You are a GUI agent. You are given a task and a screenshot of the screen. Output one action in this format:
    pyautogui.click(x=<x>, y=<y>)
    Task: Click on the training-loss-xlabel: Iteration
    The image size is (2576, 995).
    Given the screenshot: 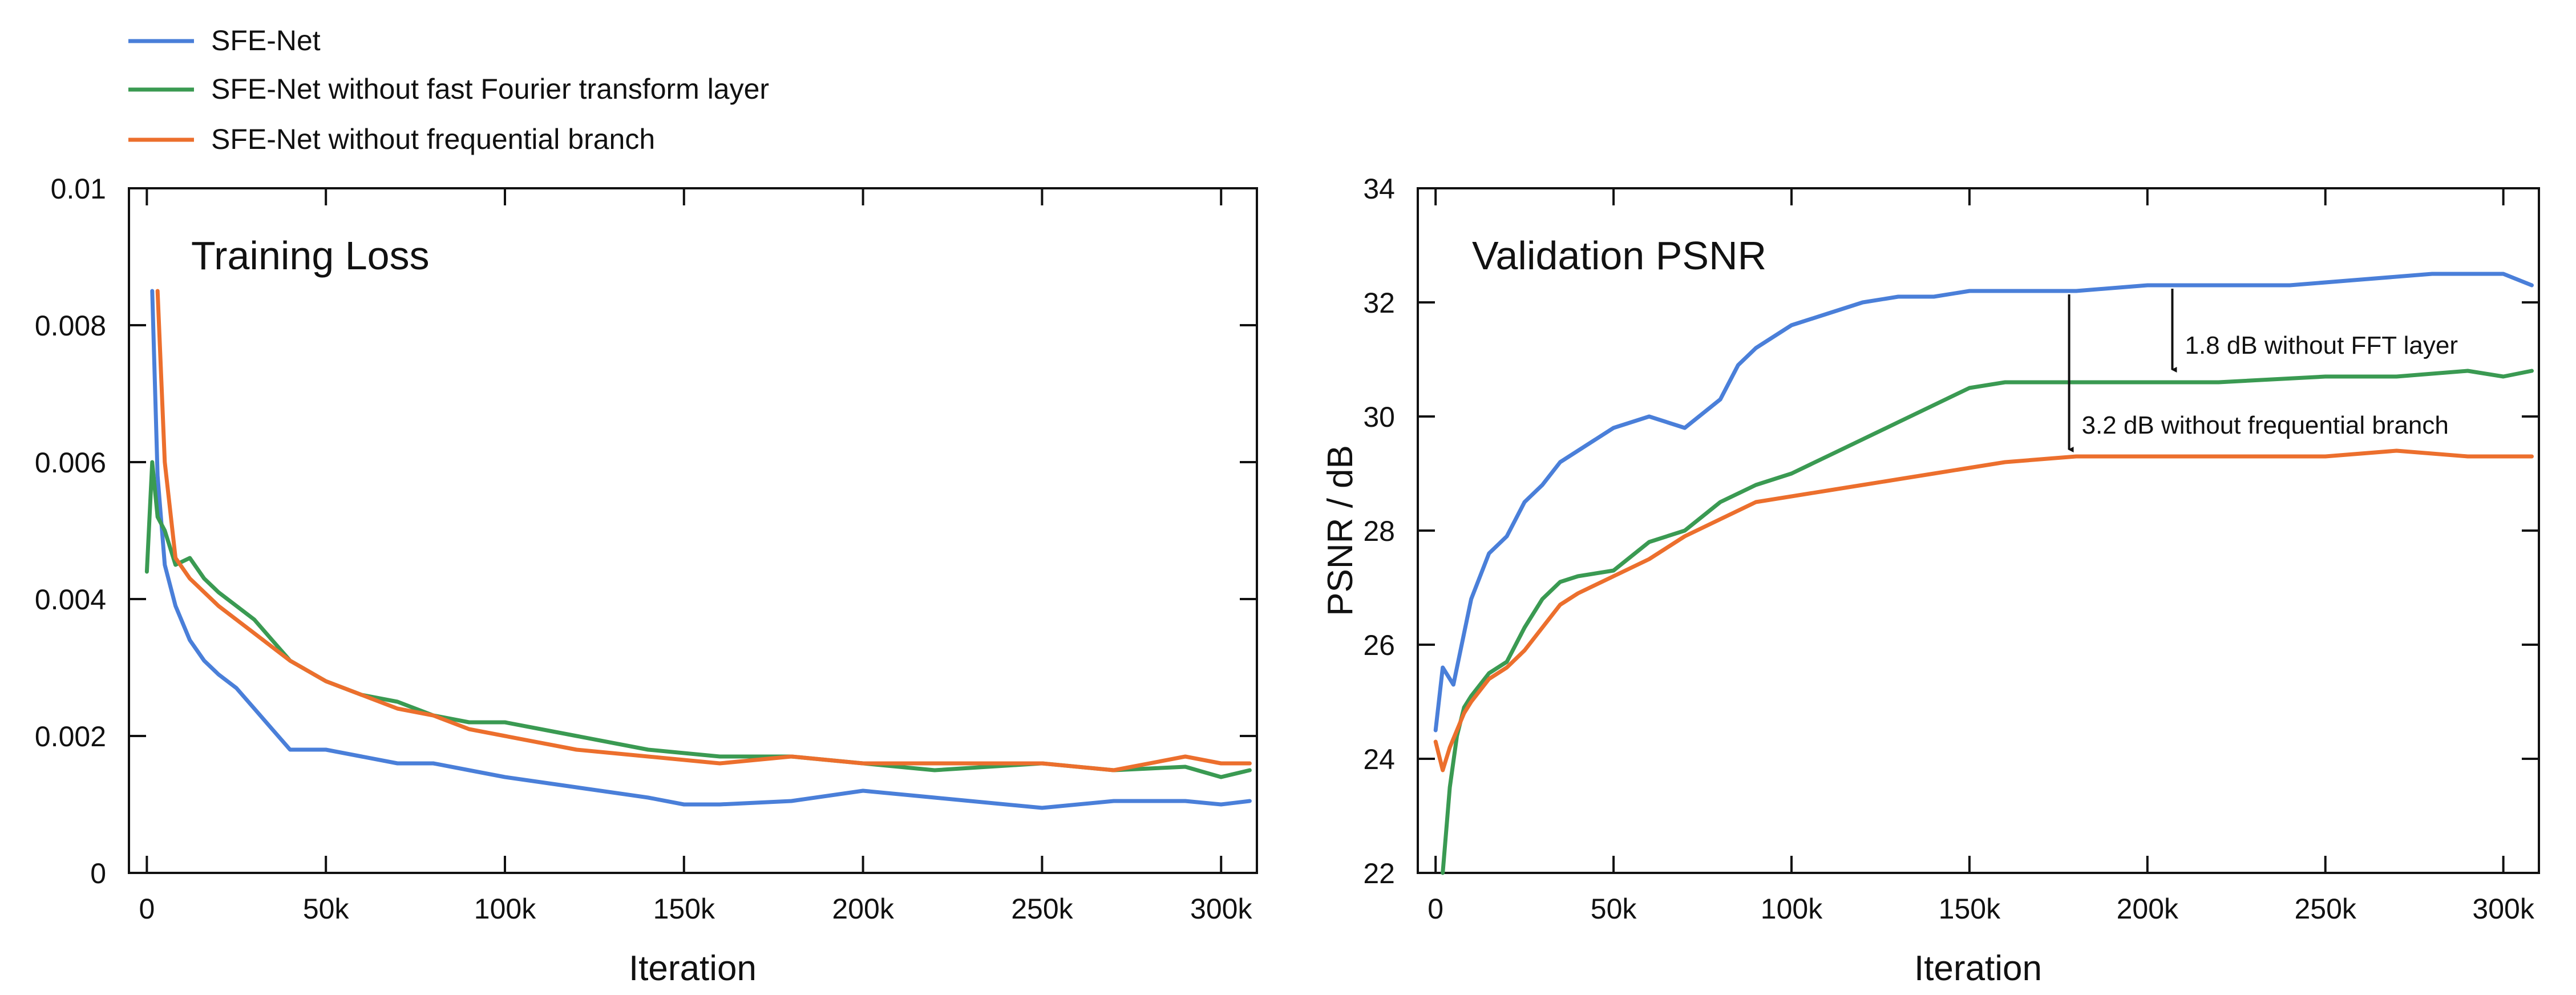 What is the action you would take?
    pyautogui.click(x=693, y=968)
    